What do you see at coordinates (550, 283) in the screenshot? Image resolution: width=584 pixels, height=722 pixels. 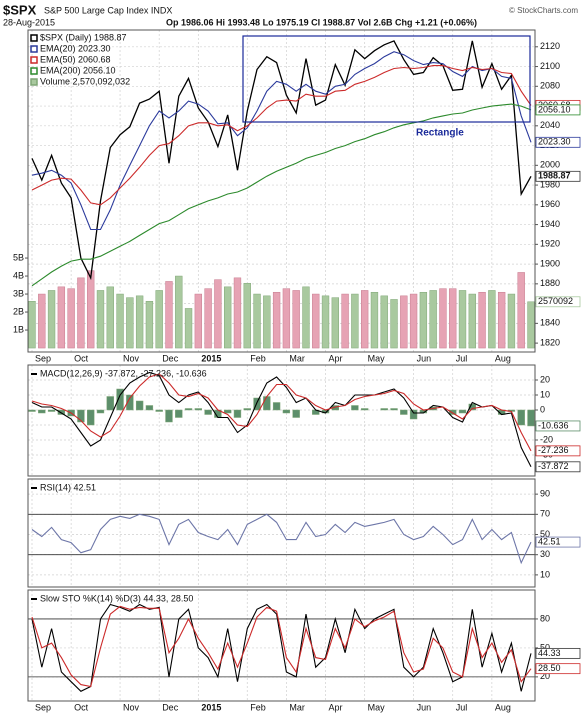 I see `y-tick-label: 1880` at bounding box center [550, 283].